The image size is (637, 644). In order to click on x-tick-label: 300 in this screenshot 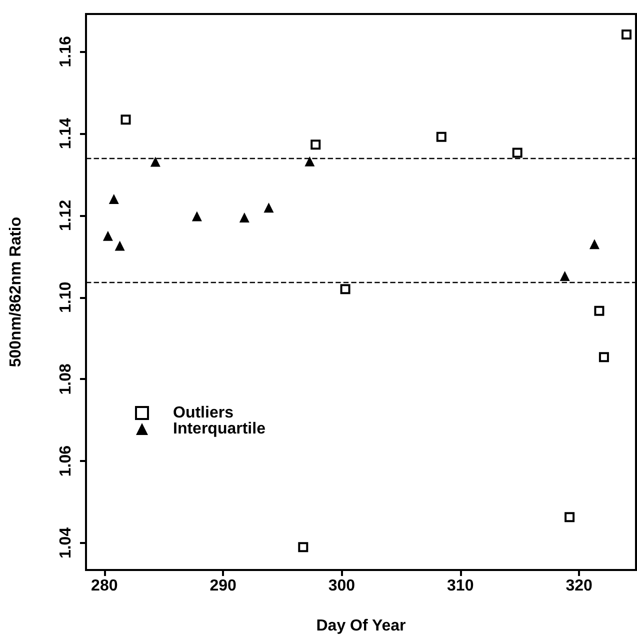, I will do `click(342, 586)`.